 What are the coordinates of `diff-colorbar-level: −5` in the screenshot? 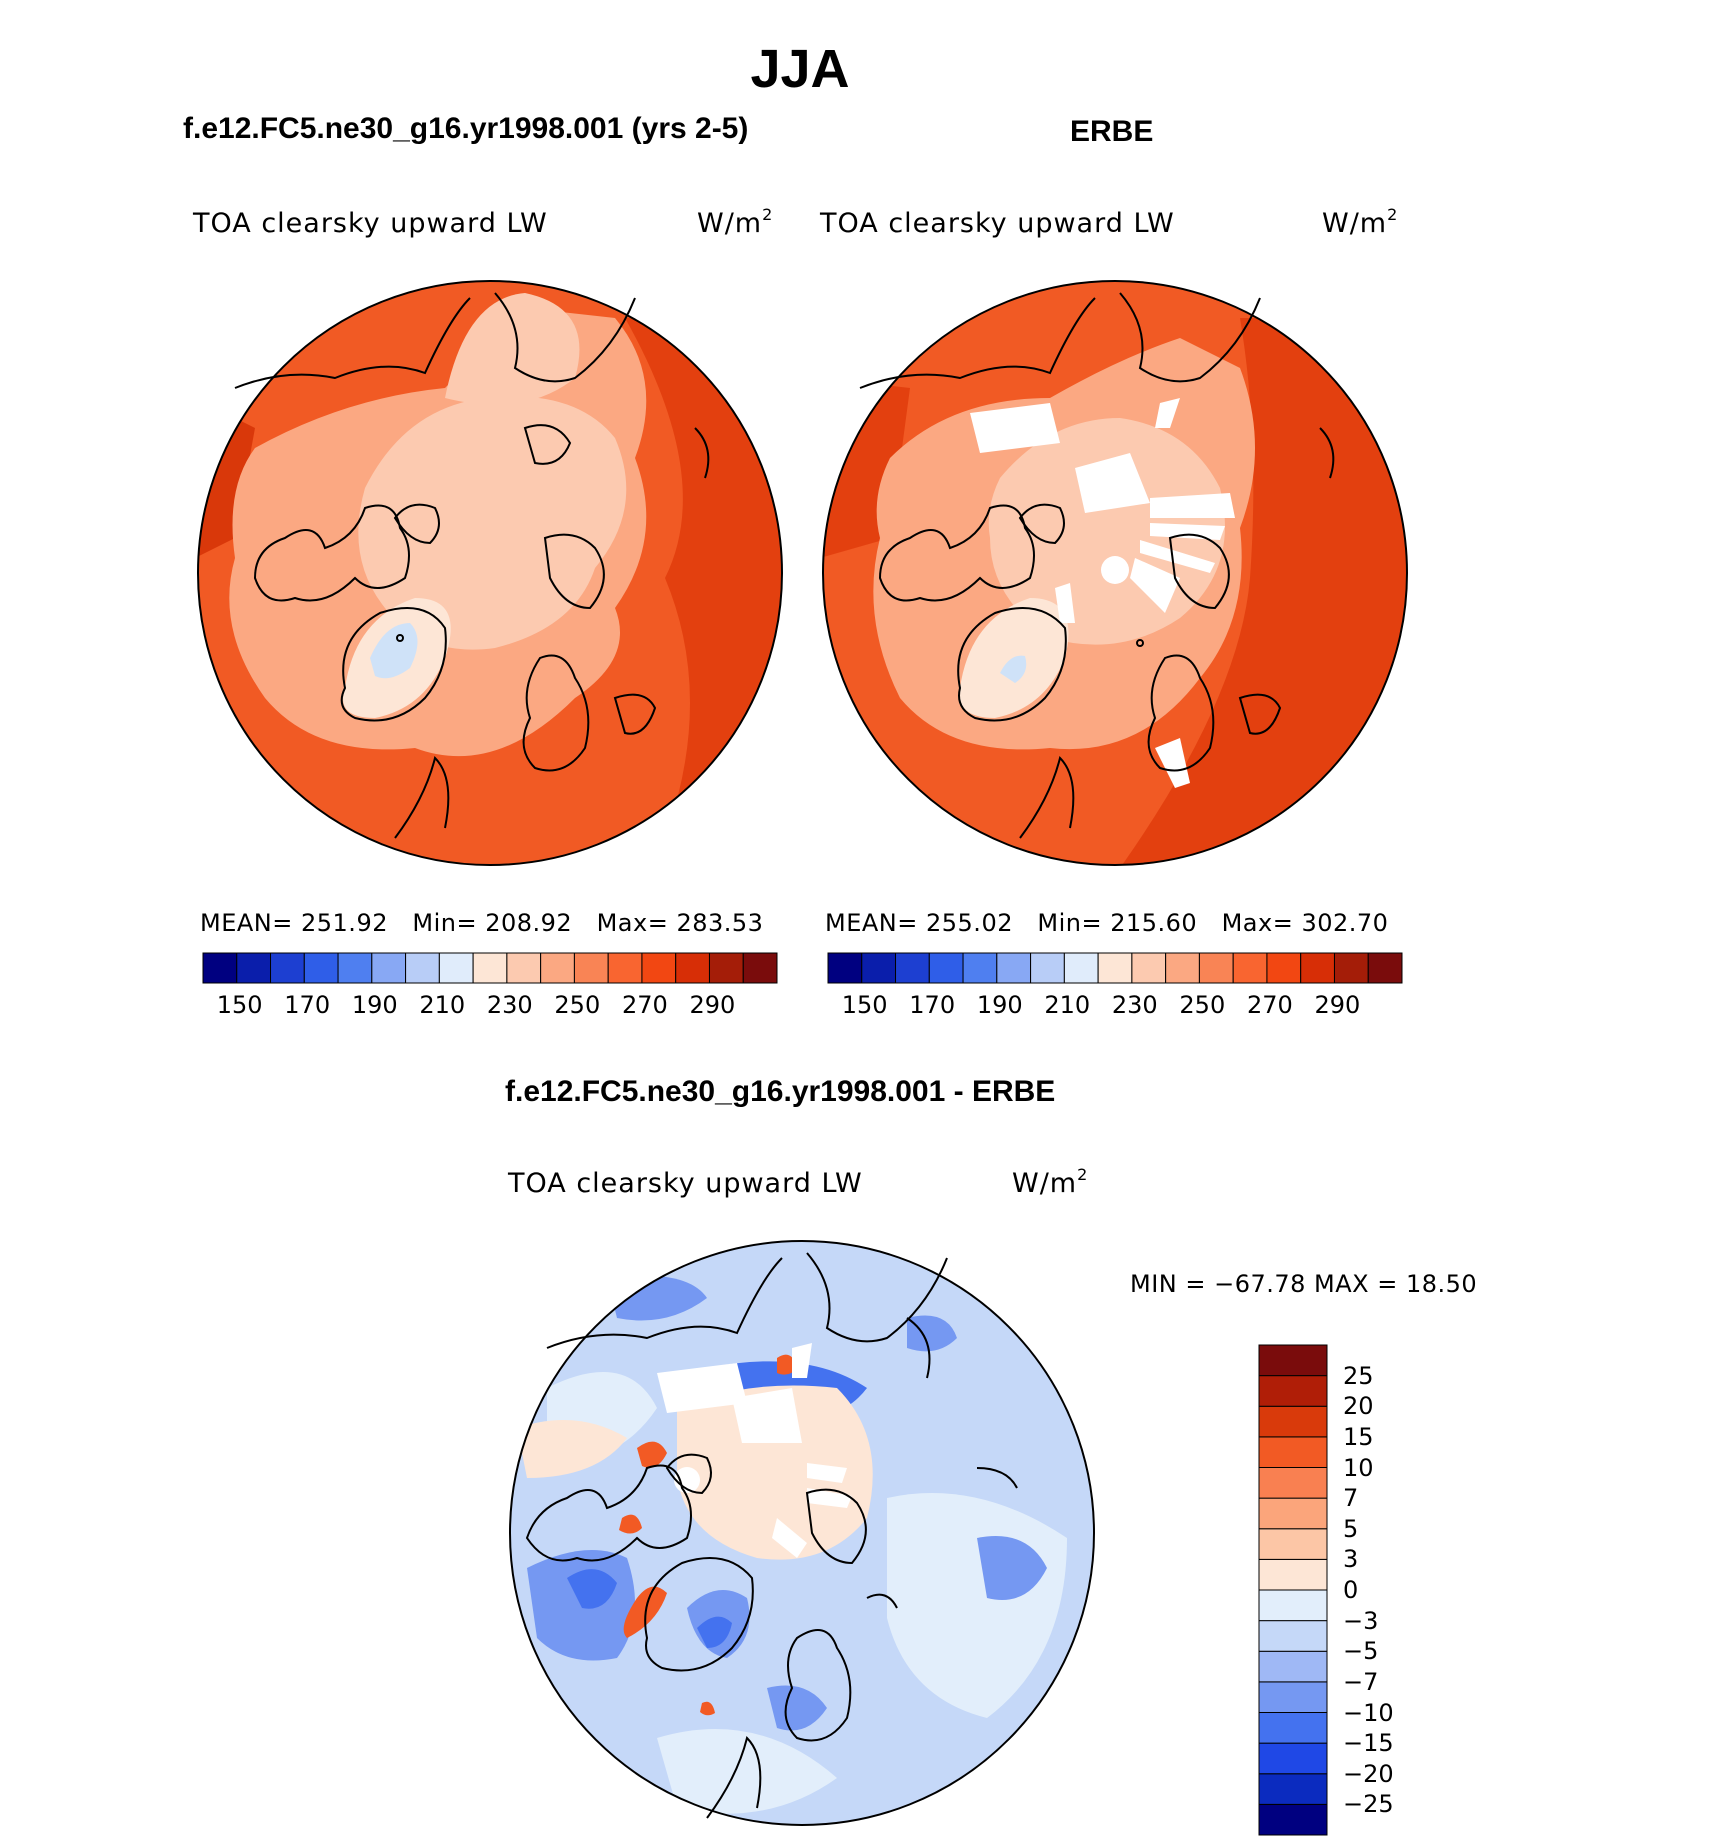 It's located at (1361, 1651).